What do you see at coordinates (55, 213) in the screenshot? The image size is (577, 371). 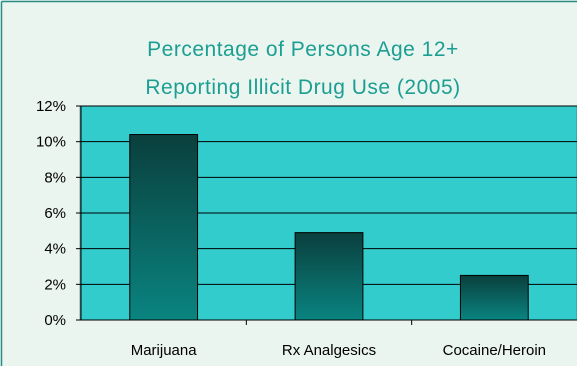 I see `y-axis-tick-label: 6%` at bounding box center [55, 213].